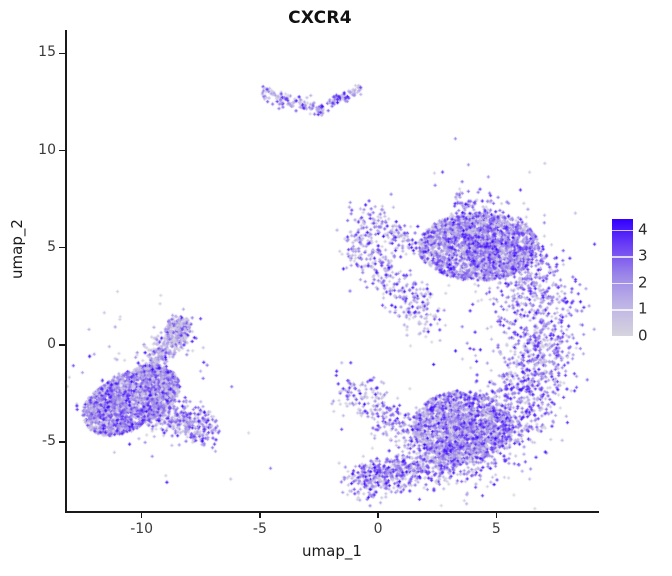 This screenshot has height=576, width=672. Describe the element at coordinates (643, 229) in the screenshot. I see `legend-tick-label: 4` at that location.